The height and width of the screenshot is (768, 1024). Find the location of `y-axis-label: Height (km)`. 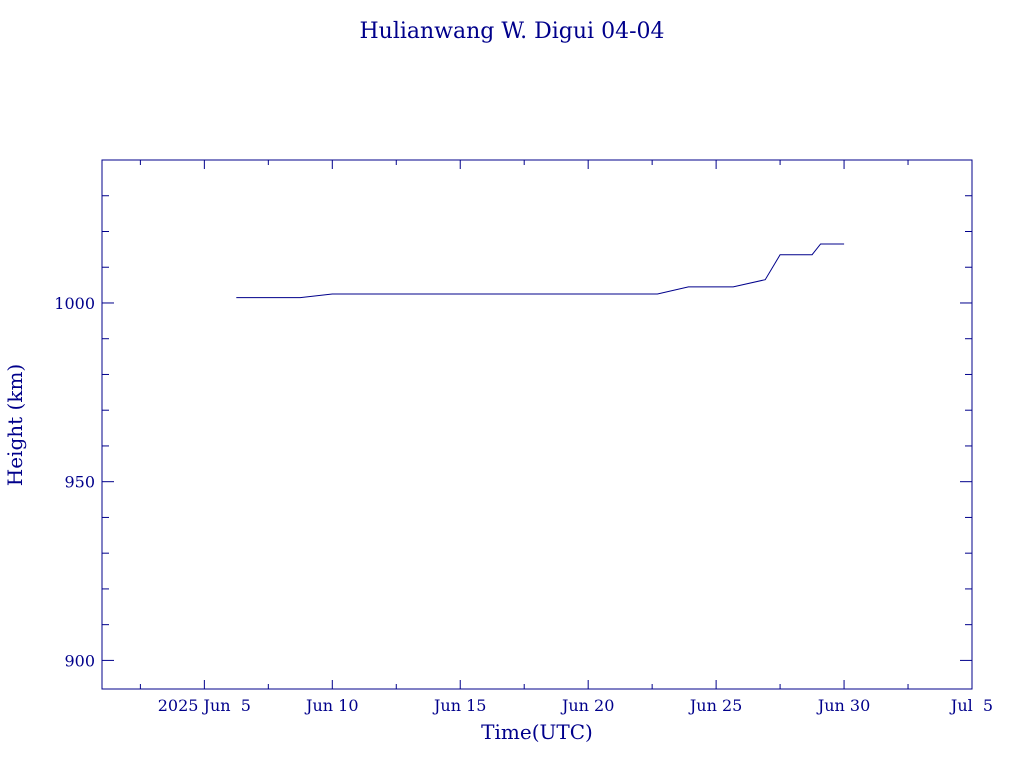

y-axis-label: Height (km) is located at coordinates (15, 425).